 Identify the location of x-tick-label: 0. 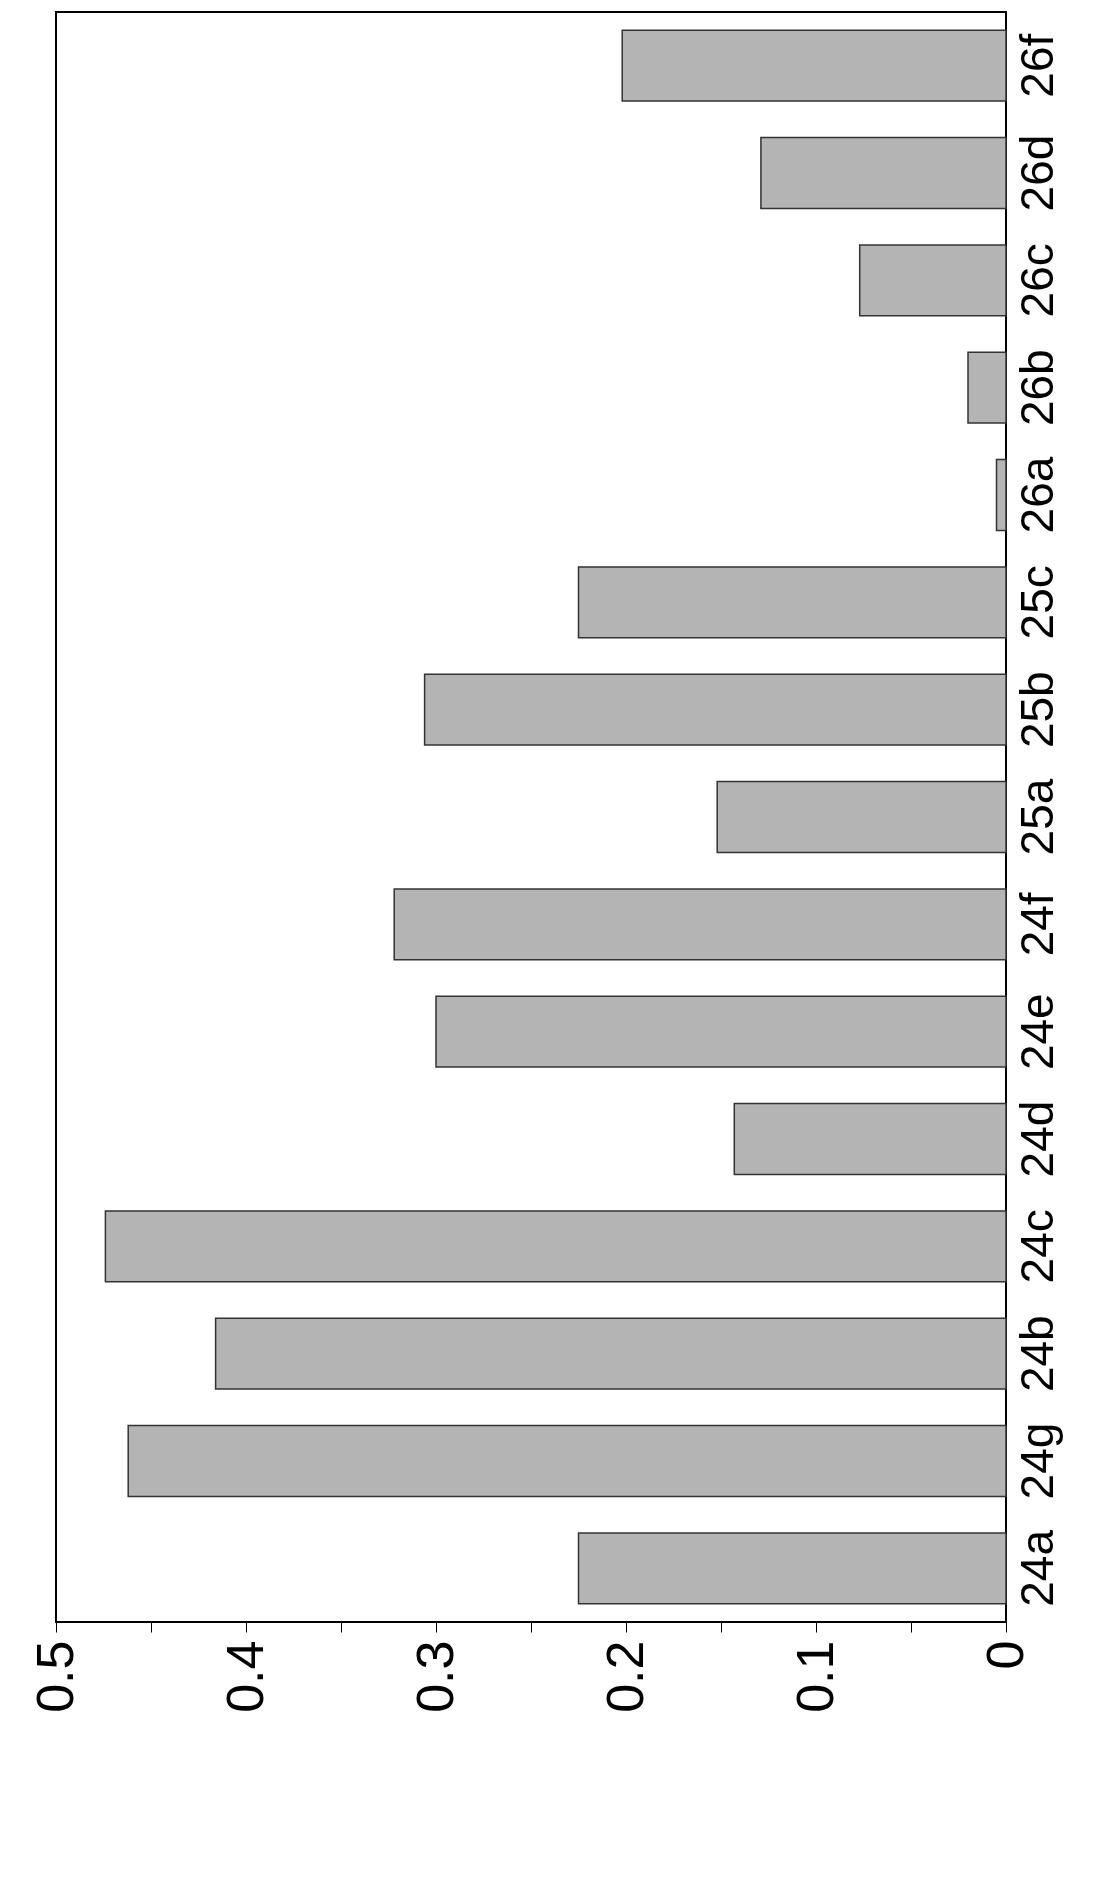
(1004, 1655).